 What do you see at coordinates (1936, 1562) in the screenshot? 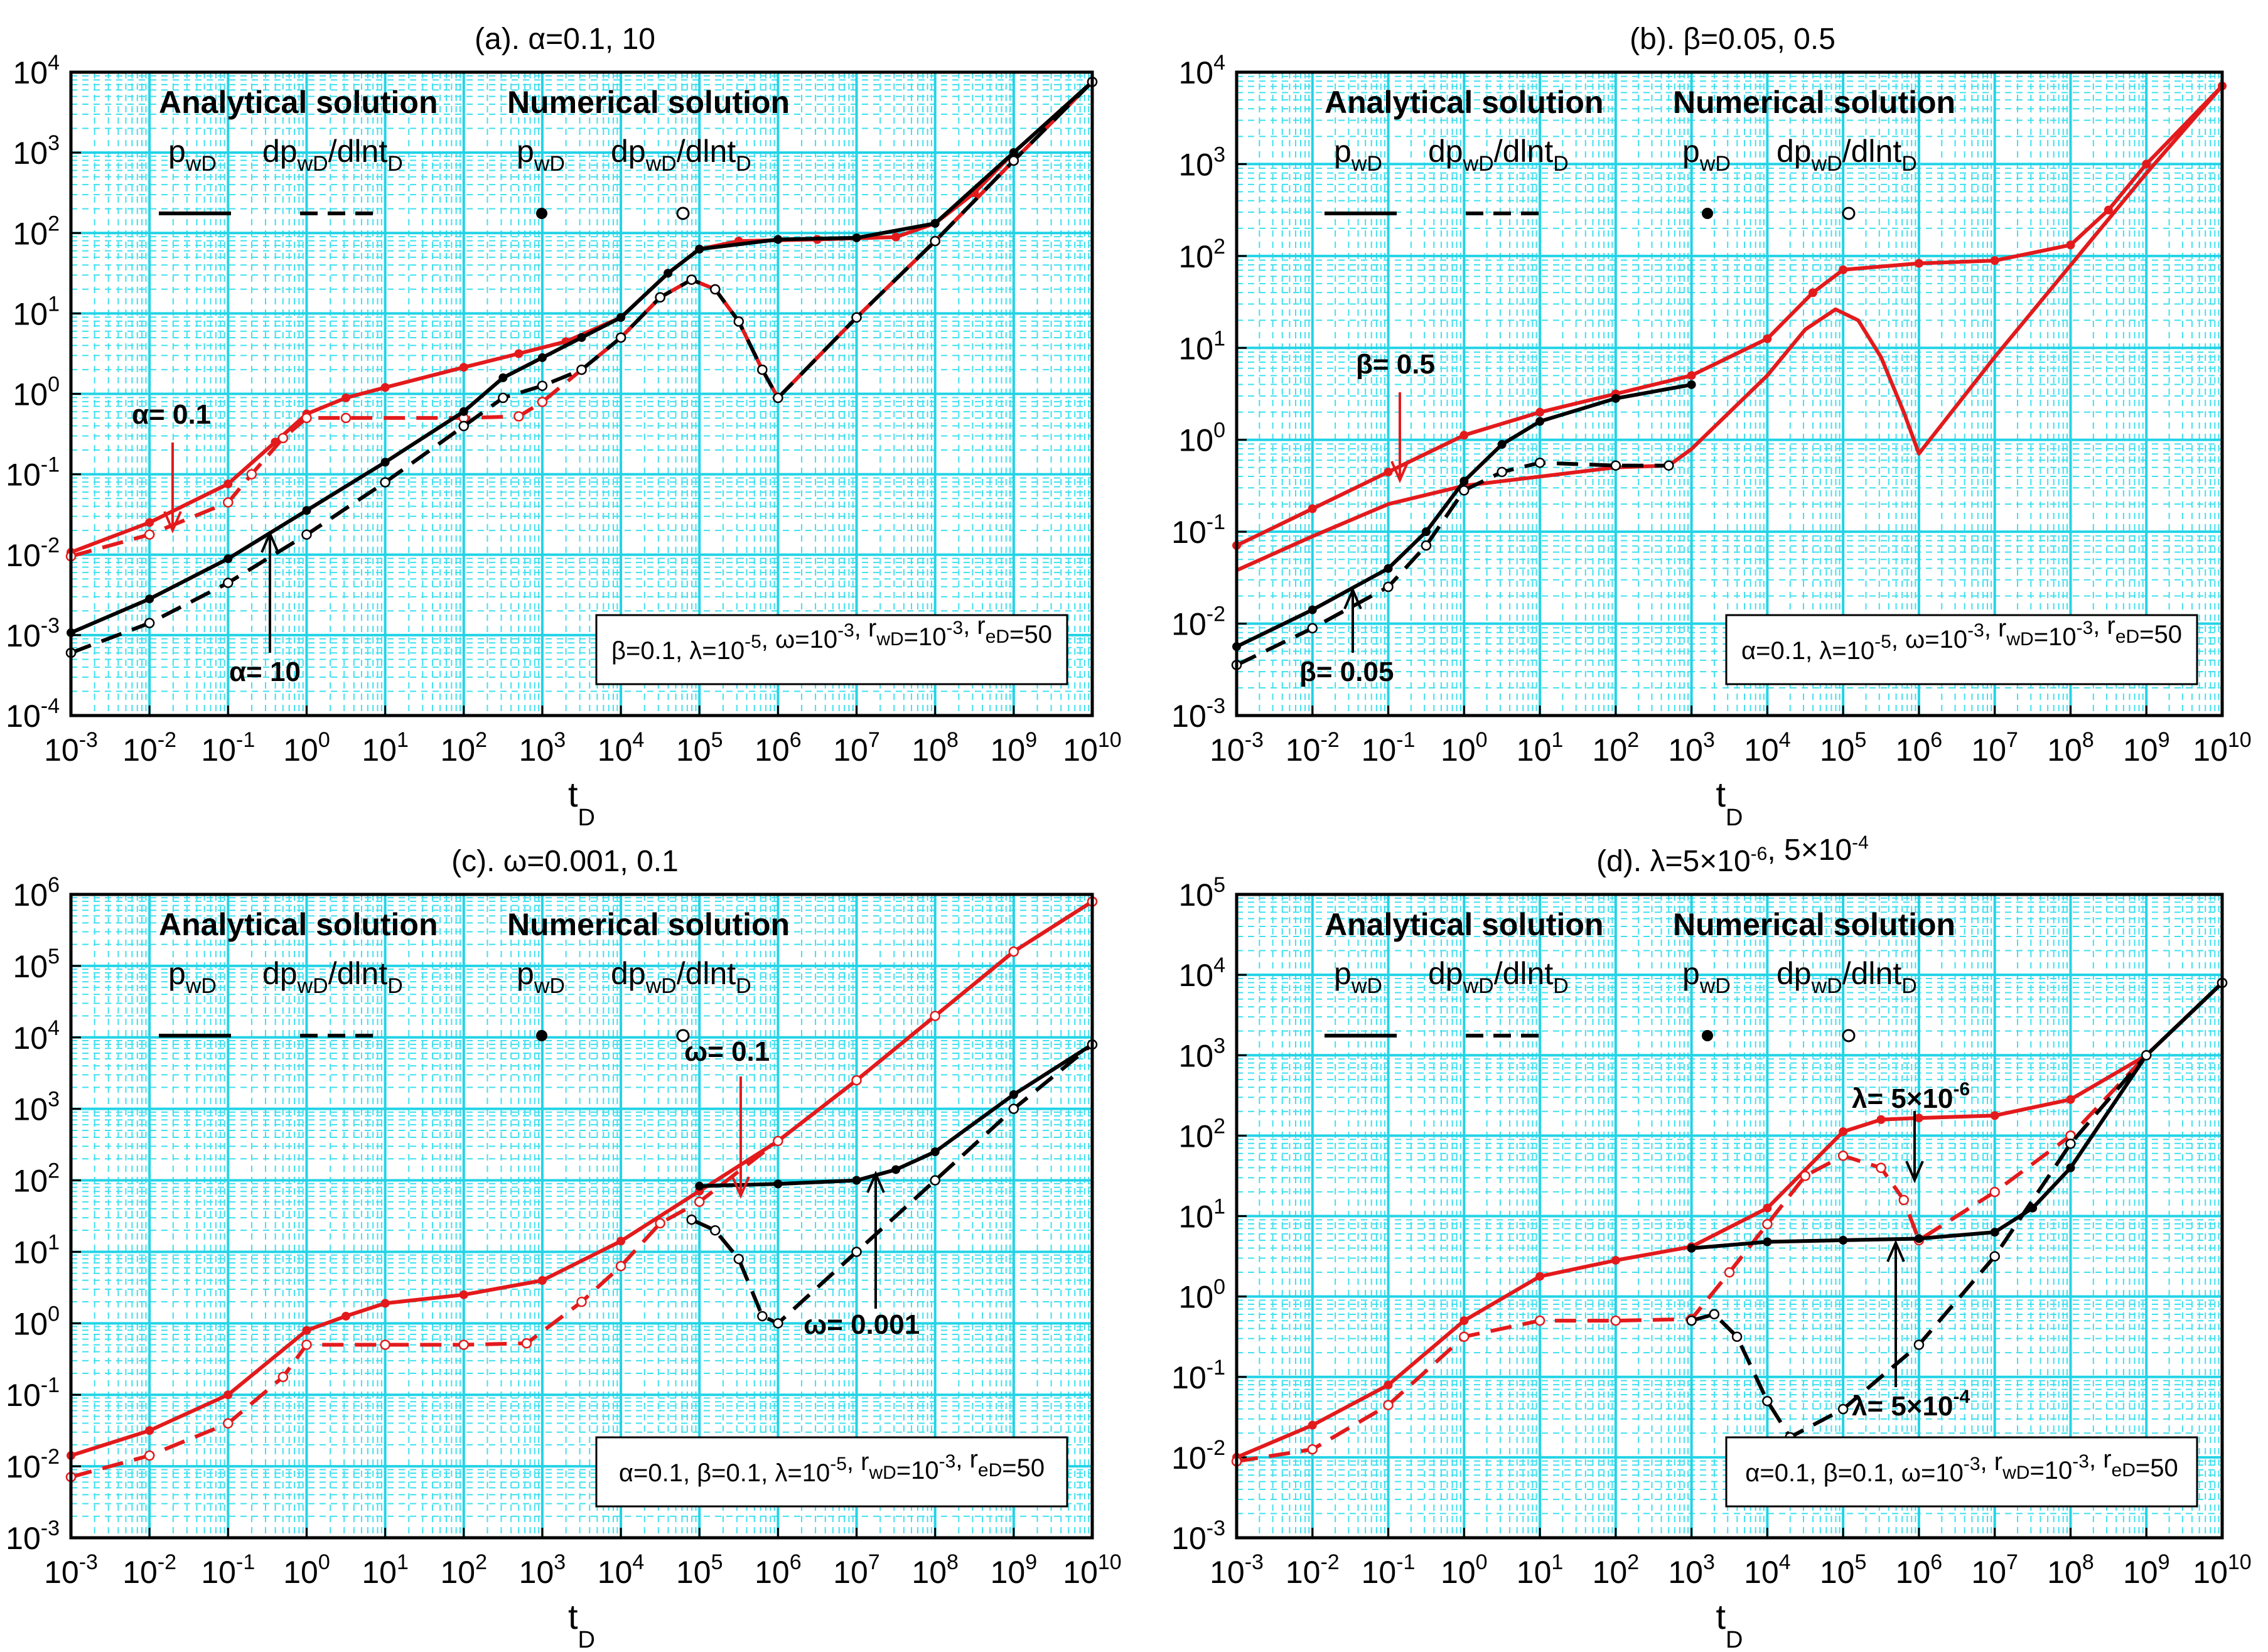
I see `tick-exponent: 6` at bounding box center [1936, 1562].